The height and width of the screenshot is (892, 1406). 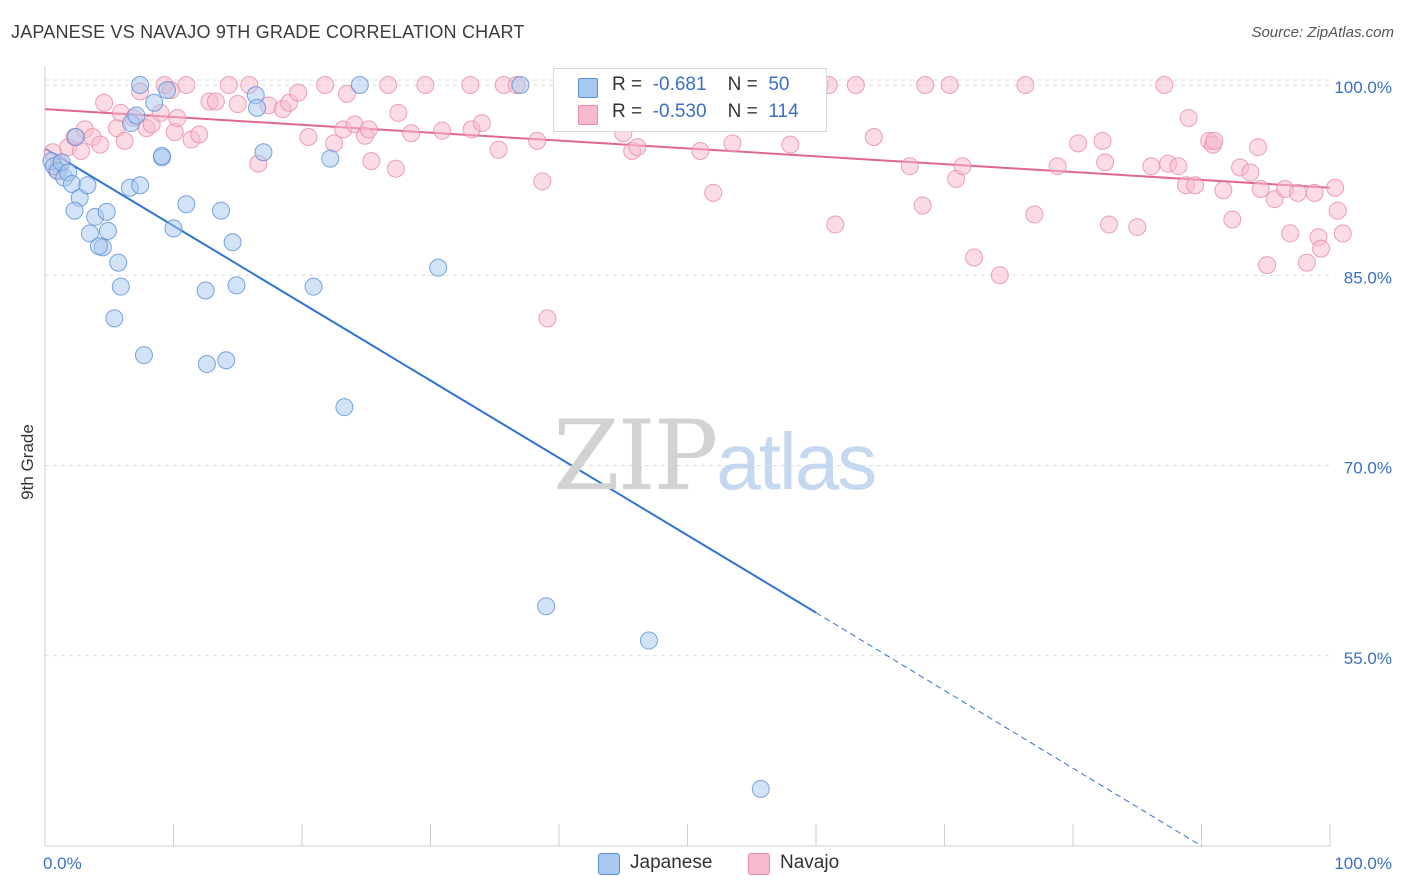 What do you see at coordinates (1368, 658) in the screenshot?
I see `y-tick-label: 55.0%` at bounding box center [1368, 658].